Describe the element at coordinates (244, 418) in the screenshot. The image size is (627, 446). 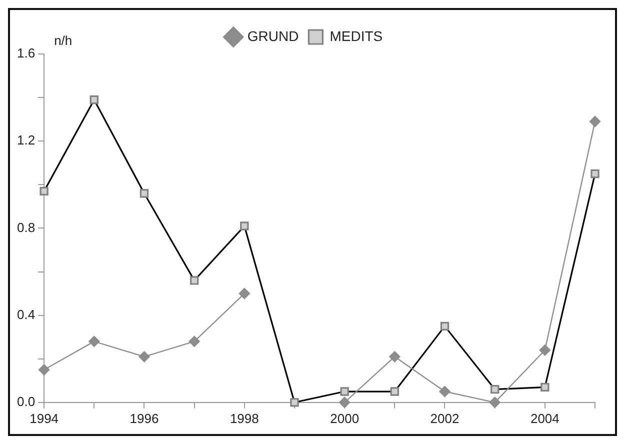
I see `x-tick-label: 1998` at that location.